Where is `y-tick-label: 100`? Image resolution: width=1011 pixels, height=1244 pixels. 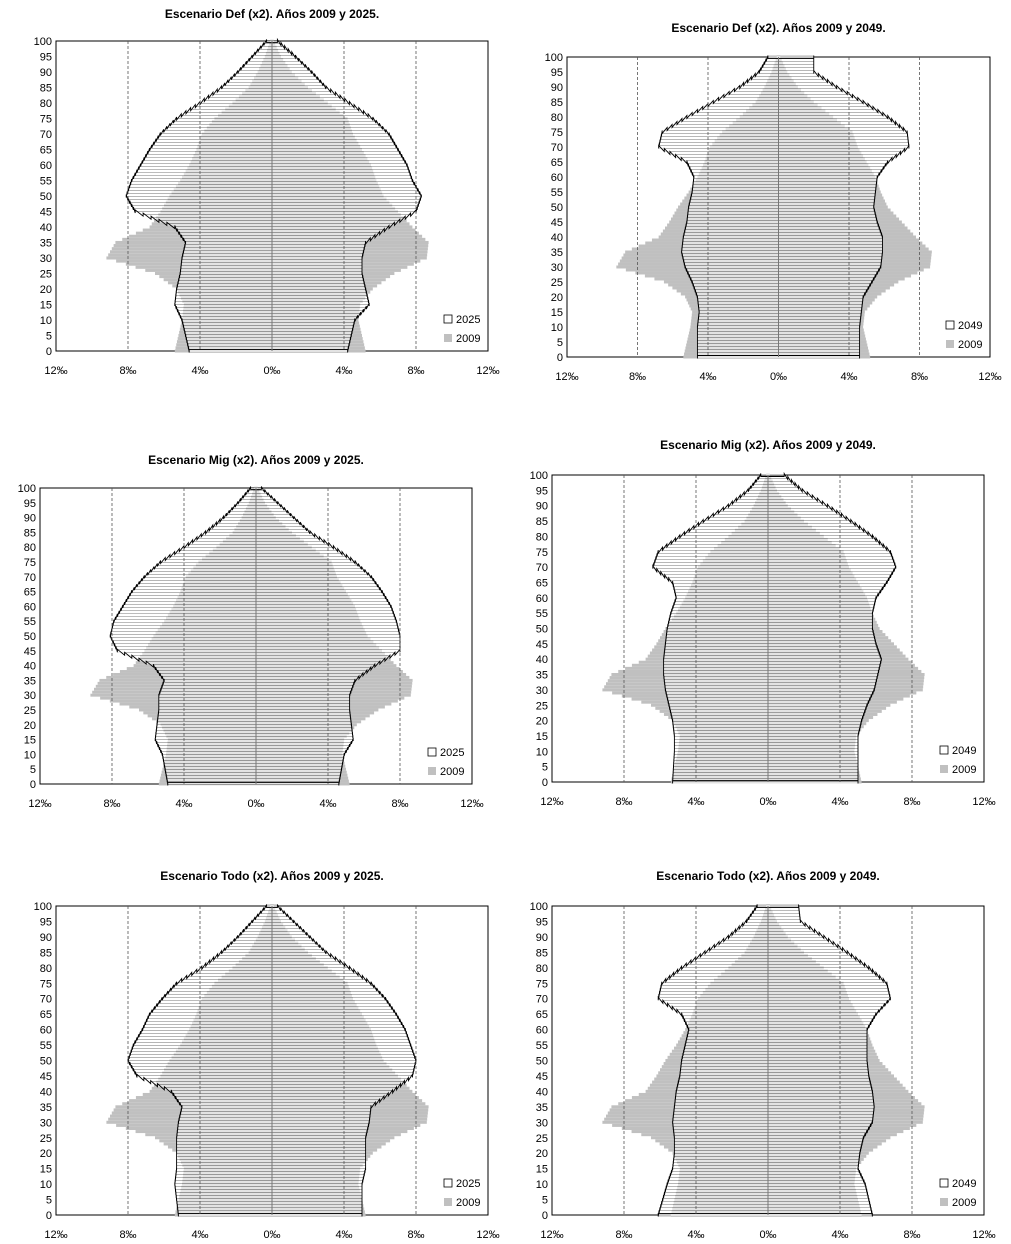 y-tick-label: 100 is located at coordinates (539, 907).